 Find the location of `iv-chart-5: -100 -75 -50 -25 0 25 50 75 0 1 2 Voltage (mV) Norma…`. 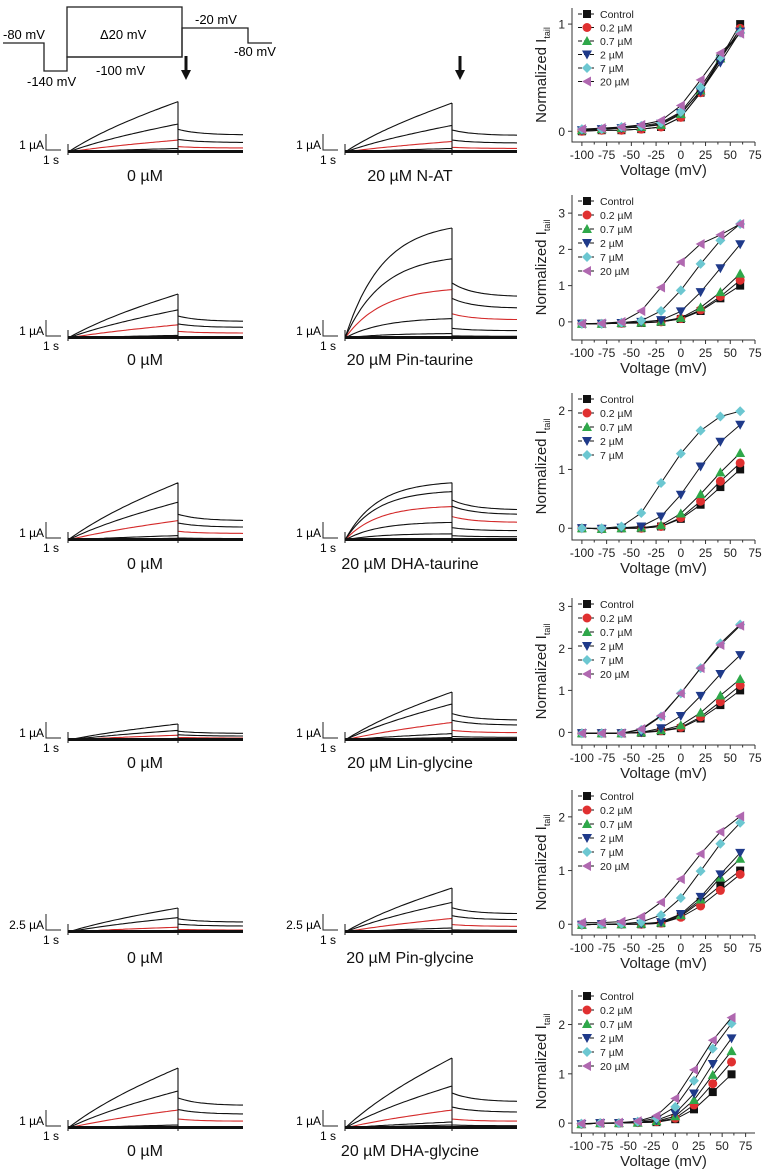

iv-chart-5: -100 -75 -50 -25 0 25 50 75 0 1 2 Voltage (mV) Norma… is located at coordinates (647, 881).